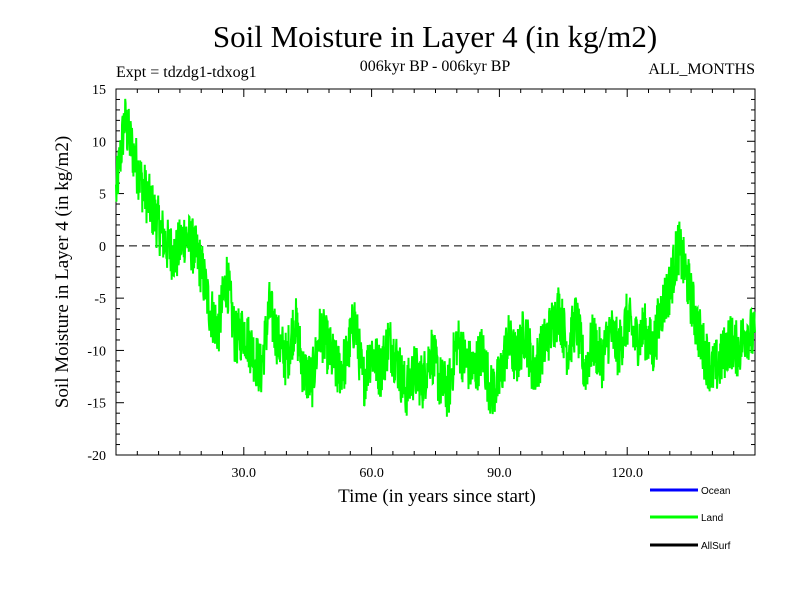  I want to click on y-tick-label: -10, so click(96, 351).